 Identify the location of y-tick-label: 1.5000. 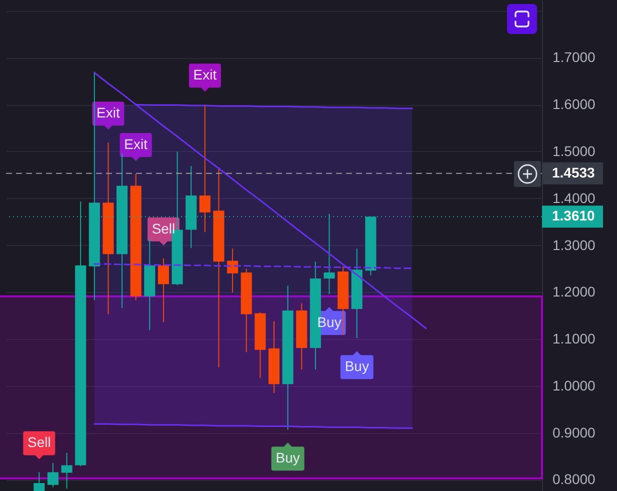
(574, 150).